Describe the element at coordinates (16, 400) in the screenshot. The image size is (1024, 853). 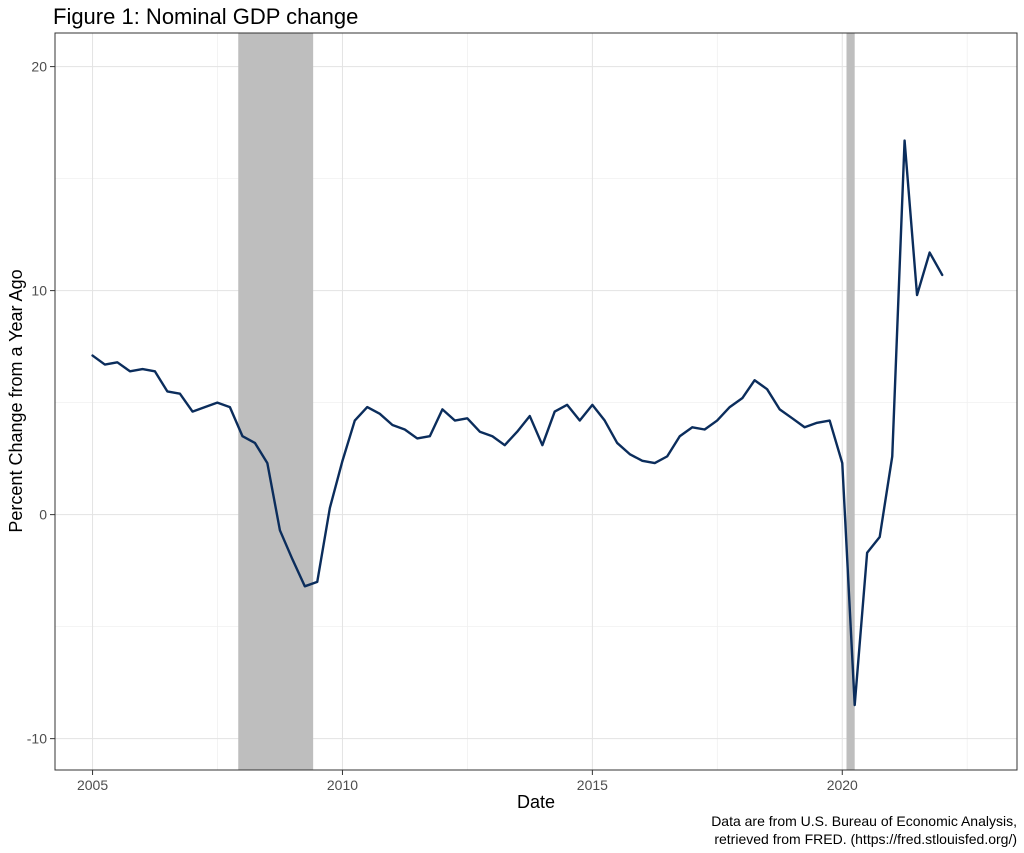
I see `y-axis-title: Percent Change from a Year Ago` at that location.